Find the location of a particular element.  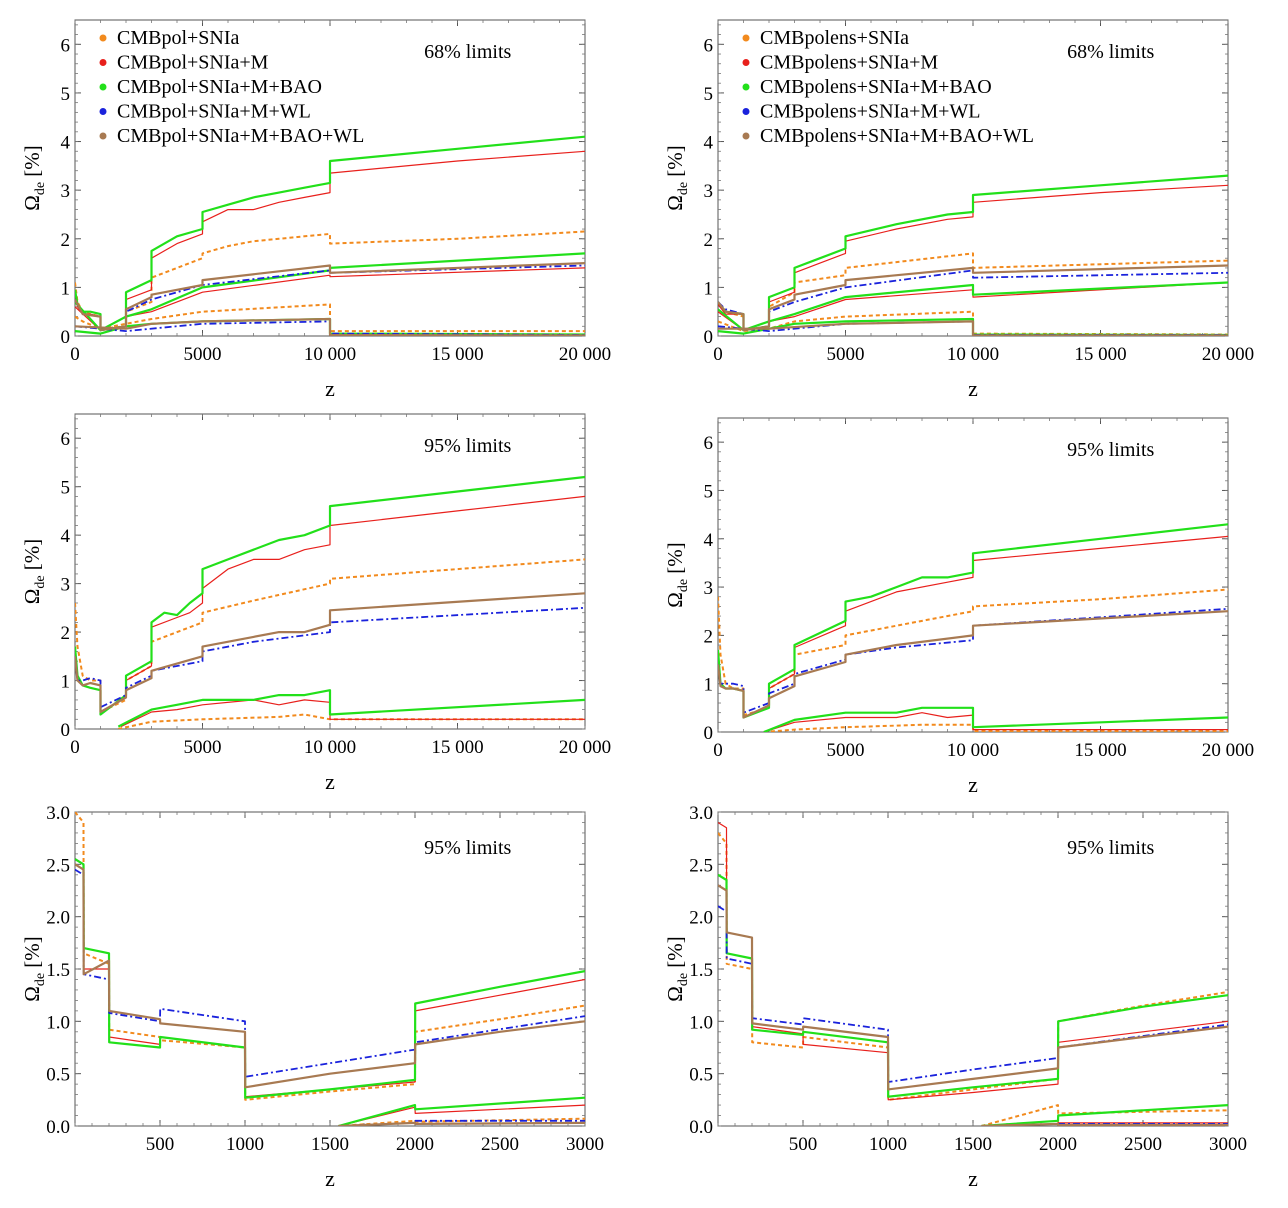

legend-label: CMBpol+SNIa+M+BAO is located at coordinates (219, 87).